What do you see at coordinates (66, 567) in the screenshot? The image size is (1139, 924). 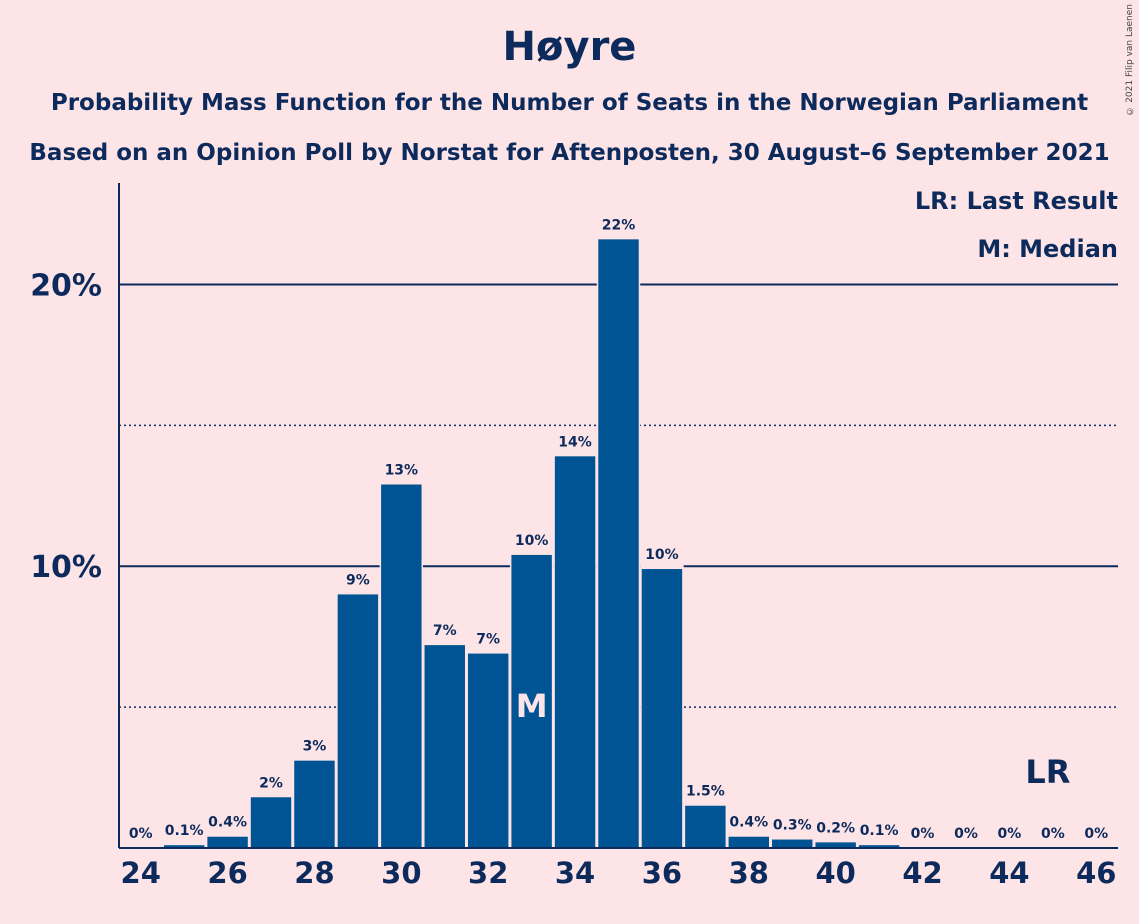 I see `y-tick-label: 10%` at bounding box center [66, 567].